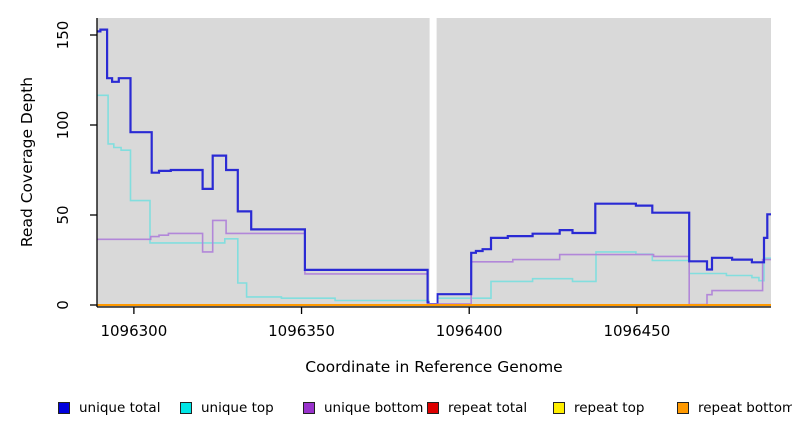 This screenshot has height=432, width=792. Describe the element at coordinates (186, 408) in the screenshot. I see `legend-swatch-unique-top` at that location.